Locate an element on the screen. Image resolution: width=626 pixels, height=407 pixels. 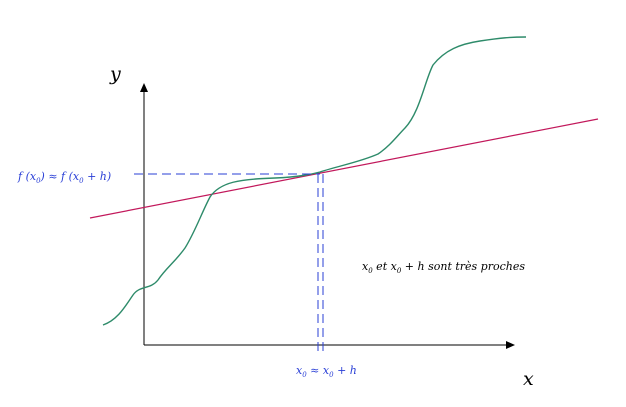
x-axis-label: x is located at coordinates (528, 379).